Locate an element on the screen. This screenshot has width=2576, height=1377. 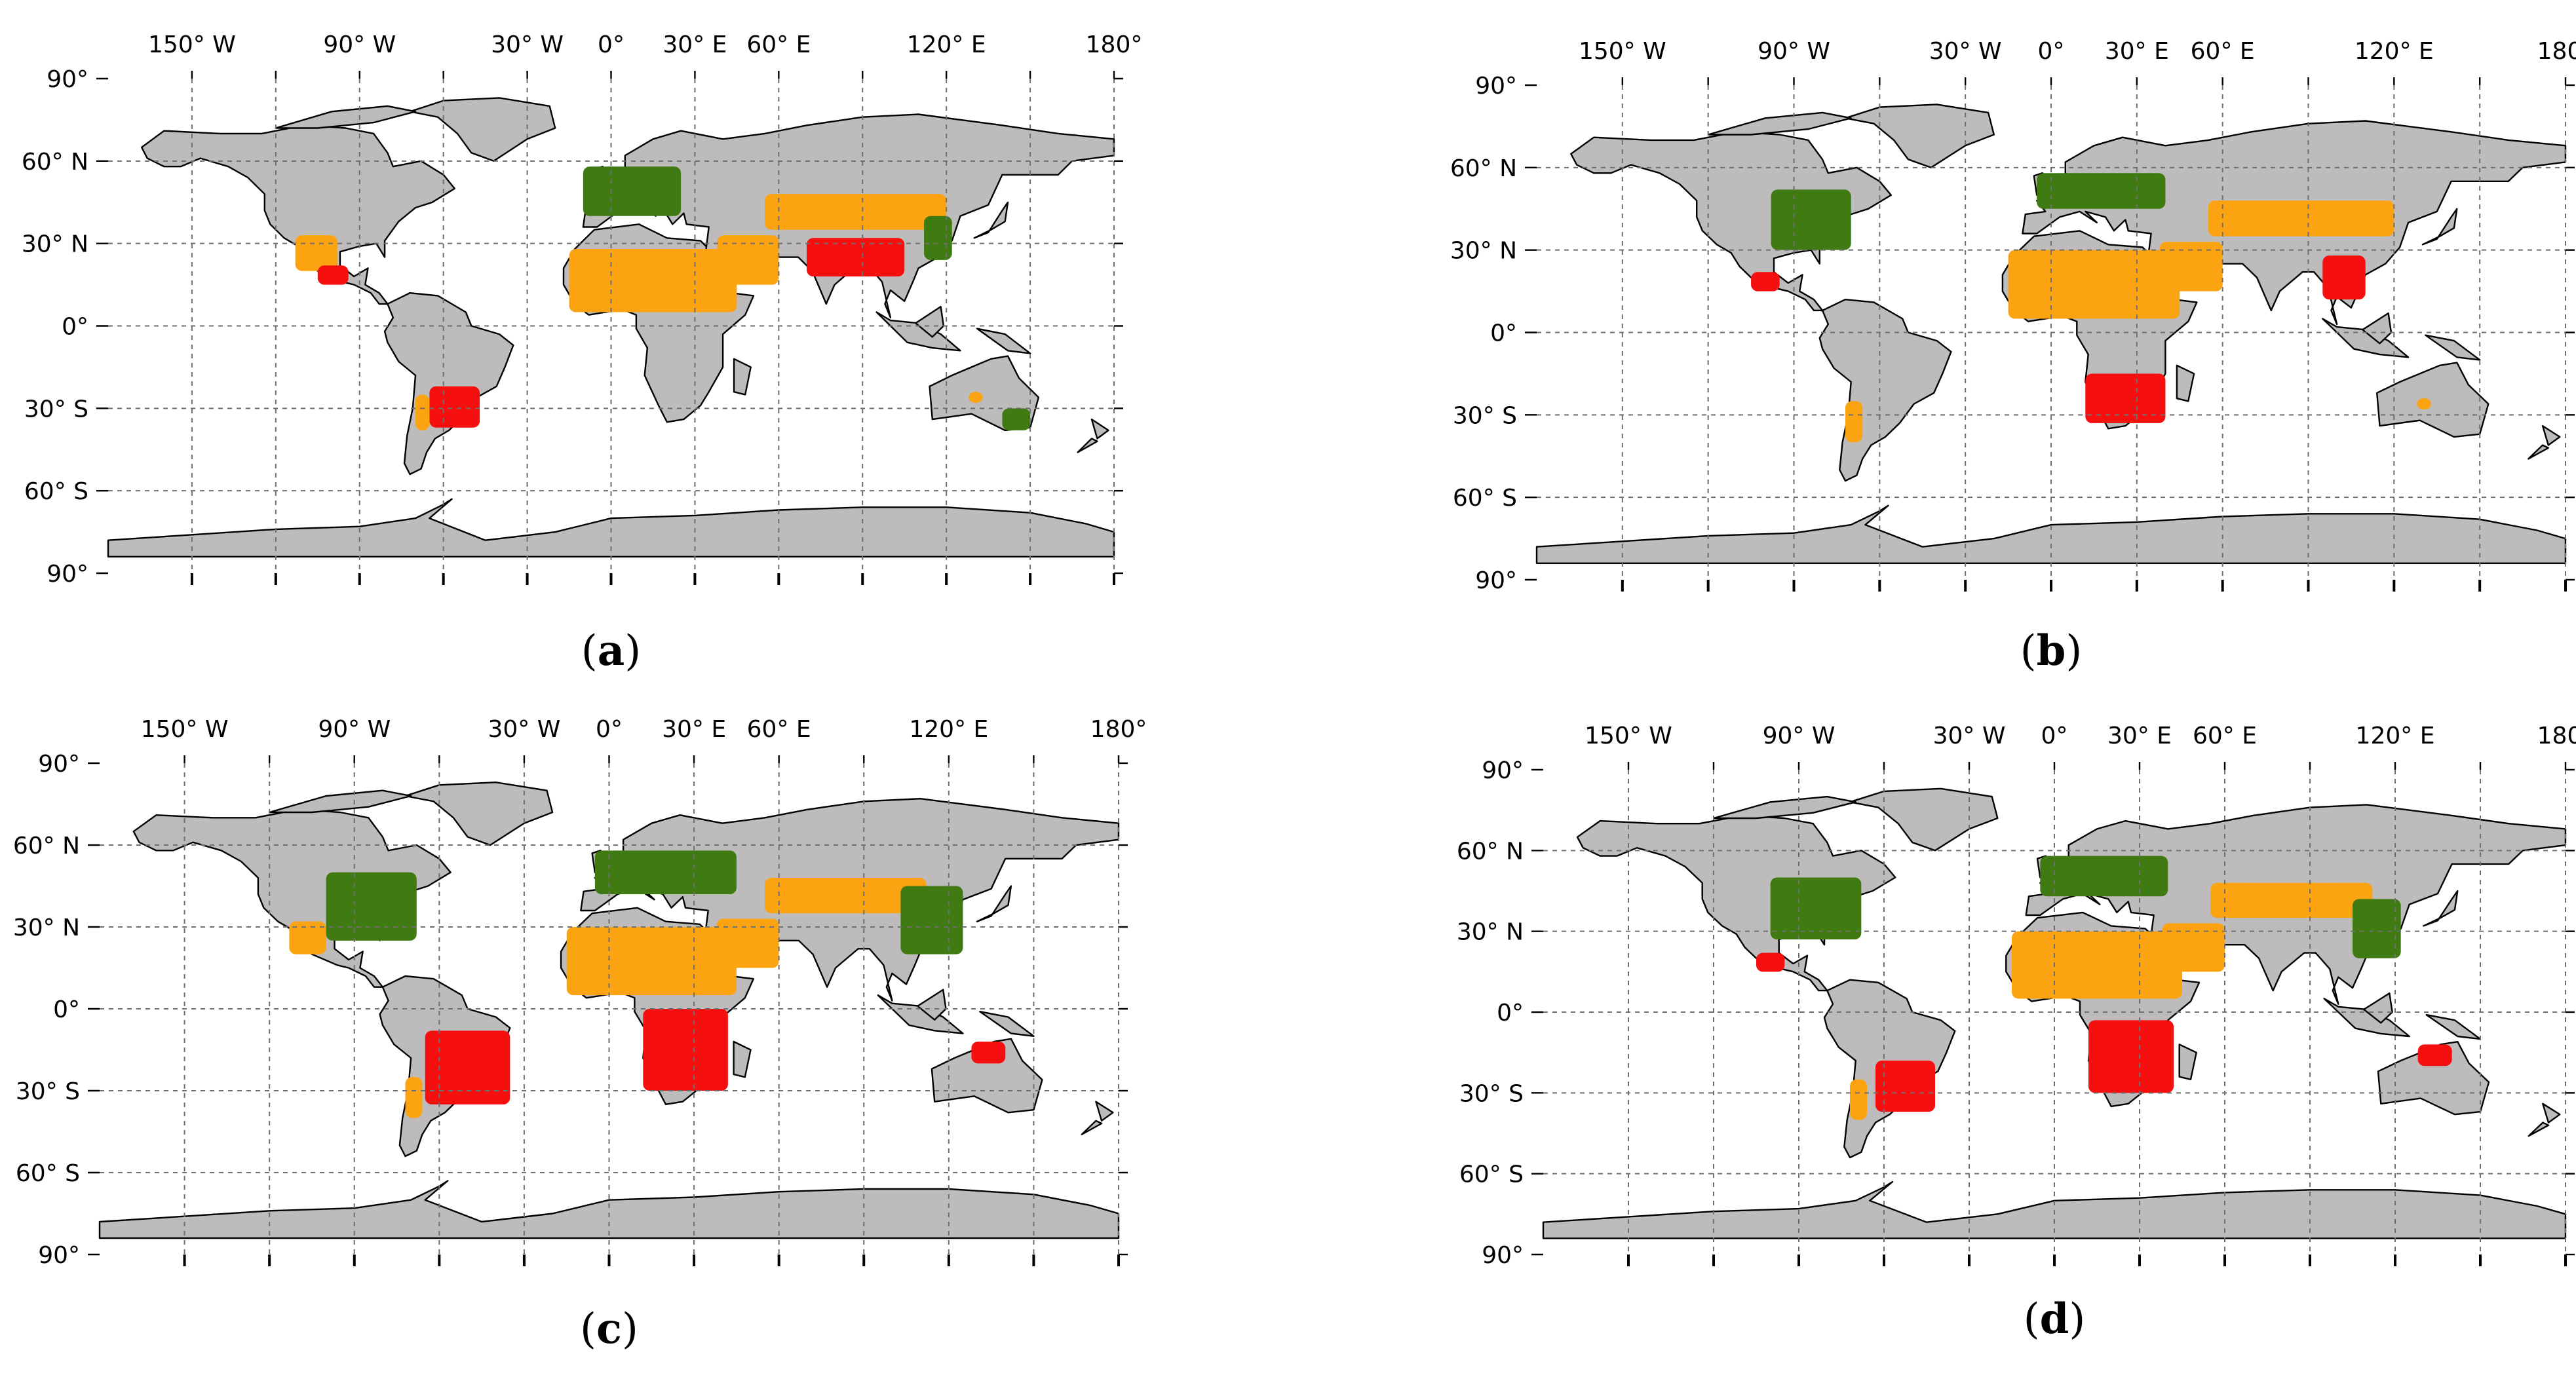
panel-caption: (d) is located at coordinates (2055, 1319).